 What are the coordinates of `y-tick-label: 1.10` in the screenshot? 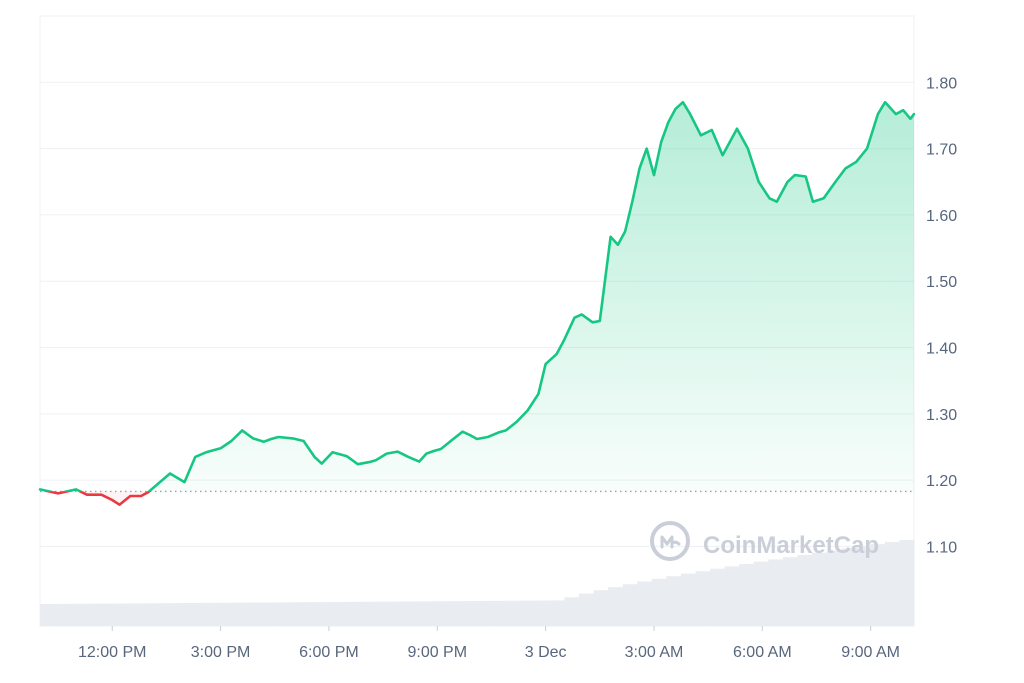 It's located at (941, 547).